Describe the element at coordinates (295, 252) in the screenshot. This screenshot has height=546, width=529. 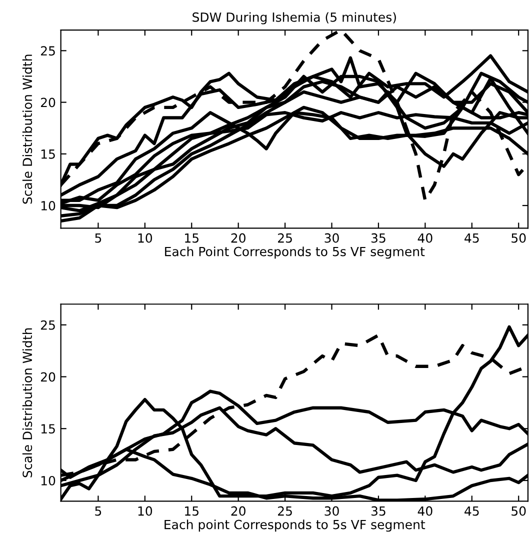
I see `x-axis-title: Each Point Corresponds to 5s VF segment` at that location.